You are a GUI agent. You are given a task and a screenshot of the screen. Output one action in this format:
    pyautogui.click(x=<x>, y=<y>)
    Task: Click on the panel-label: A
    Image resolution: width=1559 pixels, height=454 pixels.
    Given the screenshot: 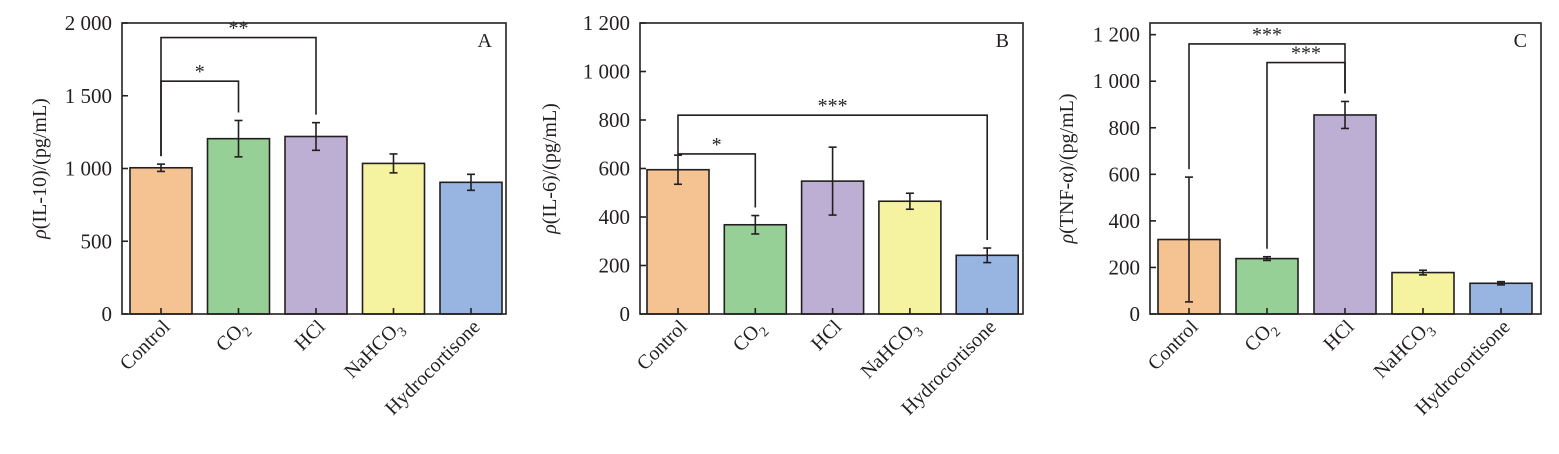 What is the action you would take?
    pyautogui.click(x=485, y=41)
    